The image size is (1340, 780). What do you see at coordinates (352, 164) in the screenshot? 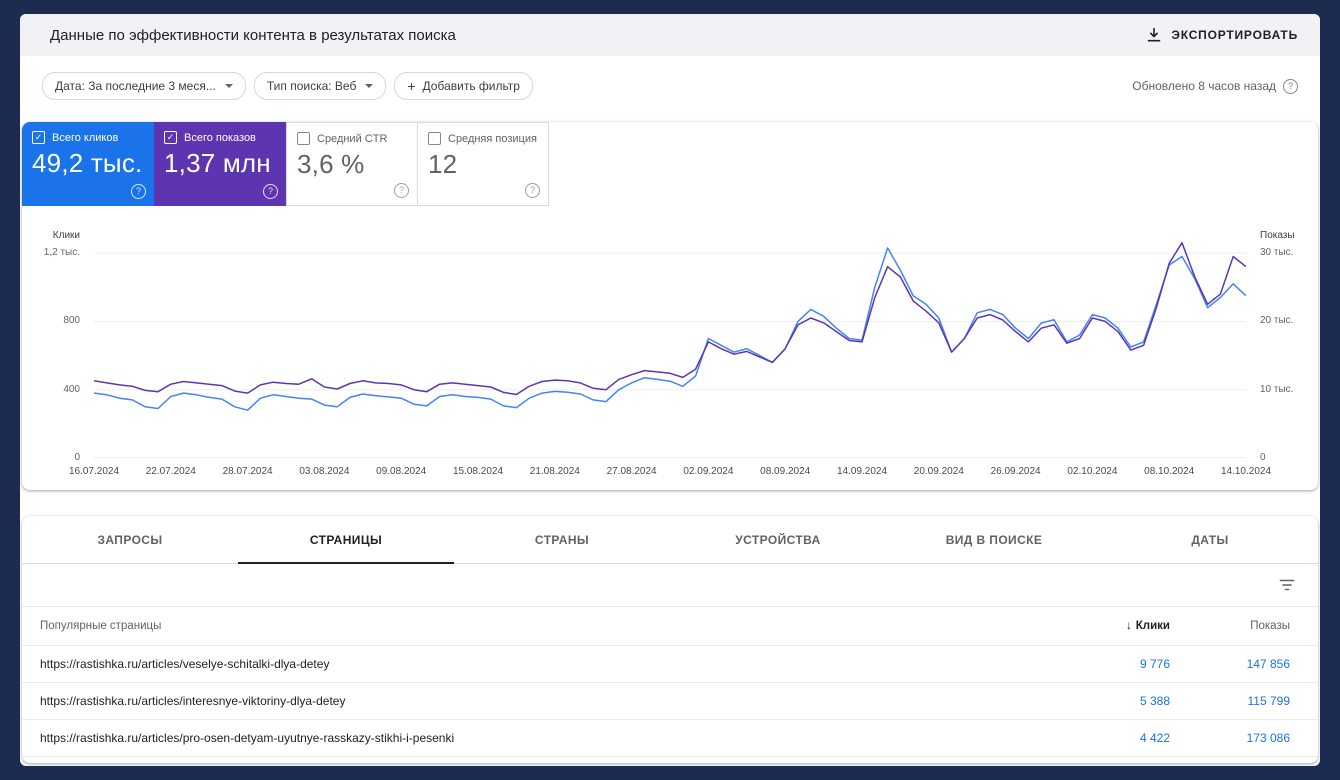
I see `metric-card-avg-ctr: Средний CTR 3,6 %?` at bounding box center [352, 164].